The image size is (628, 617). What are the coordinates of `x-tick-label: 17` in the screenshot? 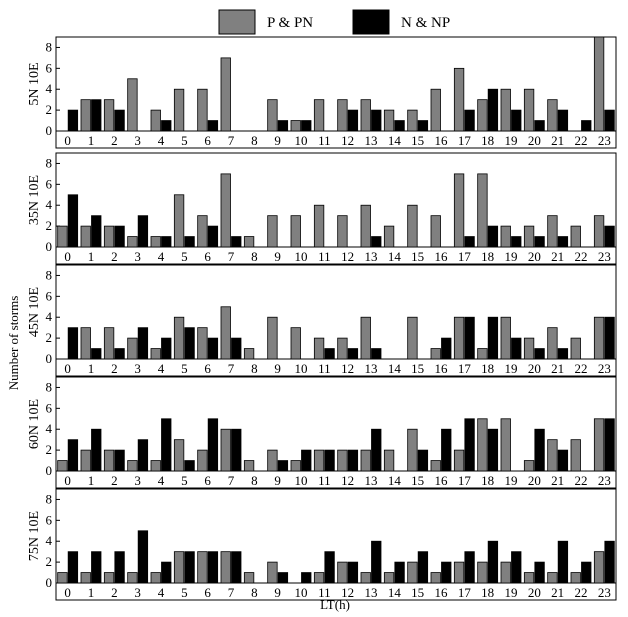 It's located at (465, 140).